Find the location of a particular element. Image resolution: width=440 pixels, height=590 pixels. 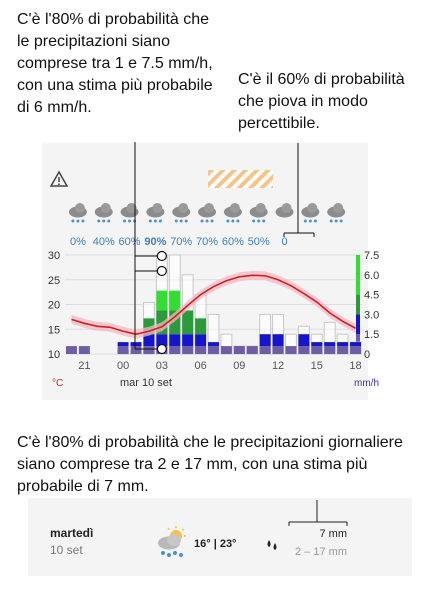

temp-axis-label: 30 is located at coordinates (54, 256).